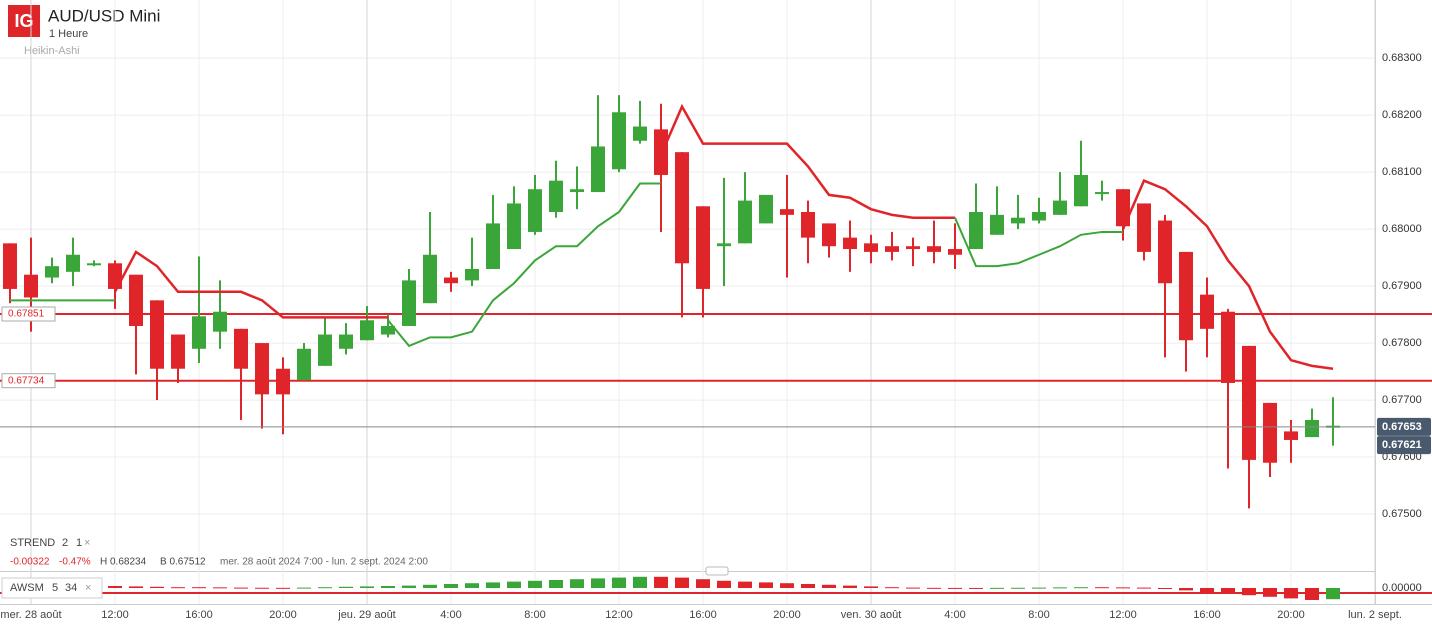 Image resolution: width=1432 pixels, height=624 pixels. I want to click on level-label: 0.67734, so click(26, 380).